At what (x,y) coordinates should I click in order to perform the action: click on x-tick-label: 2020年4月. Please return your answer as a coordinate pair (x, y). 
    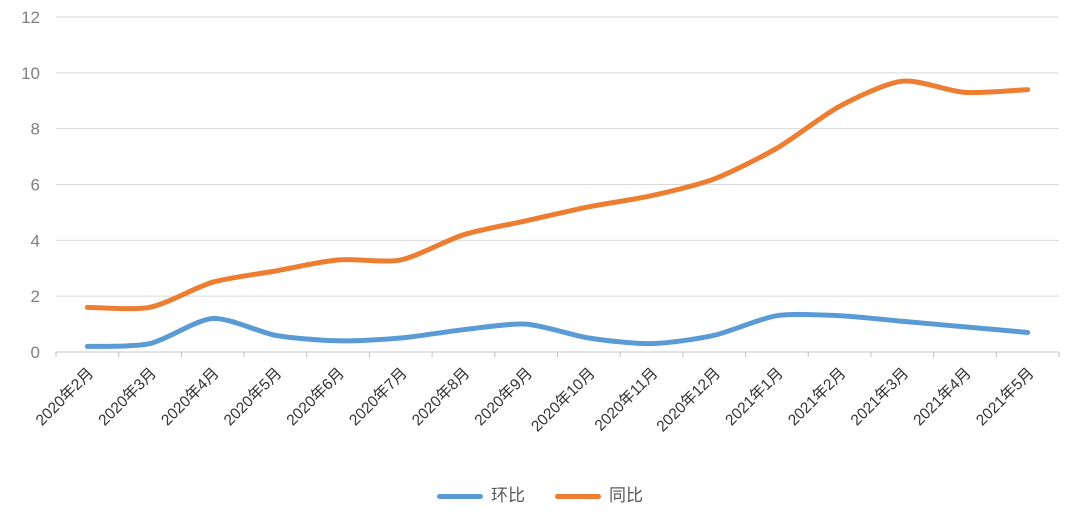
    Looking at the image, I should click on (189, 396).